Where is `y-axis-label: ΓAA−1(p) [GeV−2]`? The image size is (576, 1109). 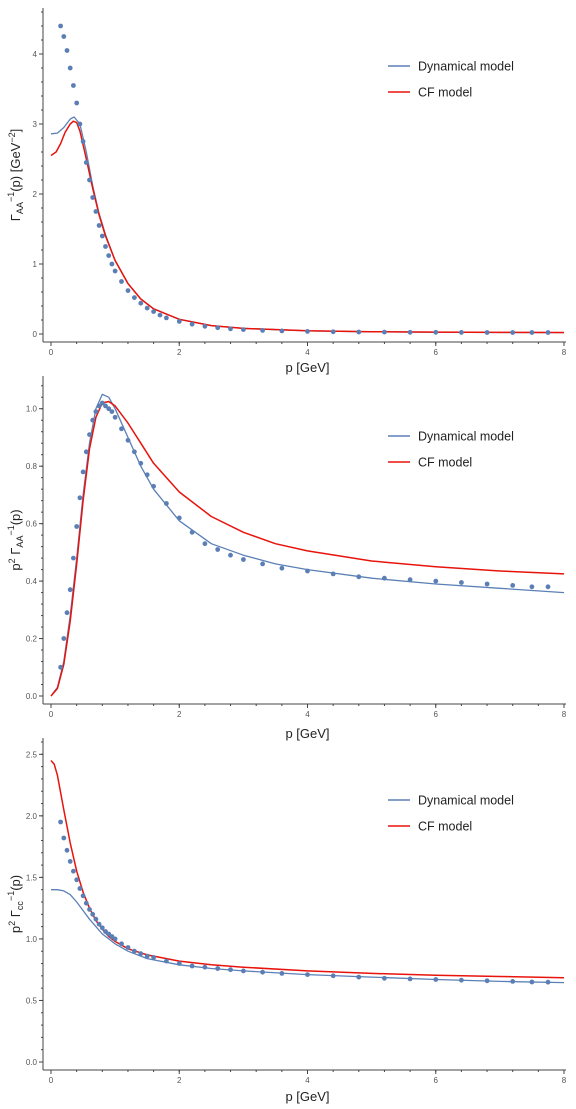 y-axis-label: ΓAA−1(p) [GeV−2] is located at coordinates (15, 175).